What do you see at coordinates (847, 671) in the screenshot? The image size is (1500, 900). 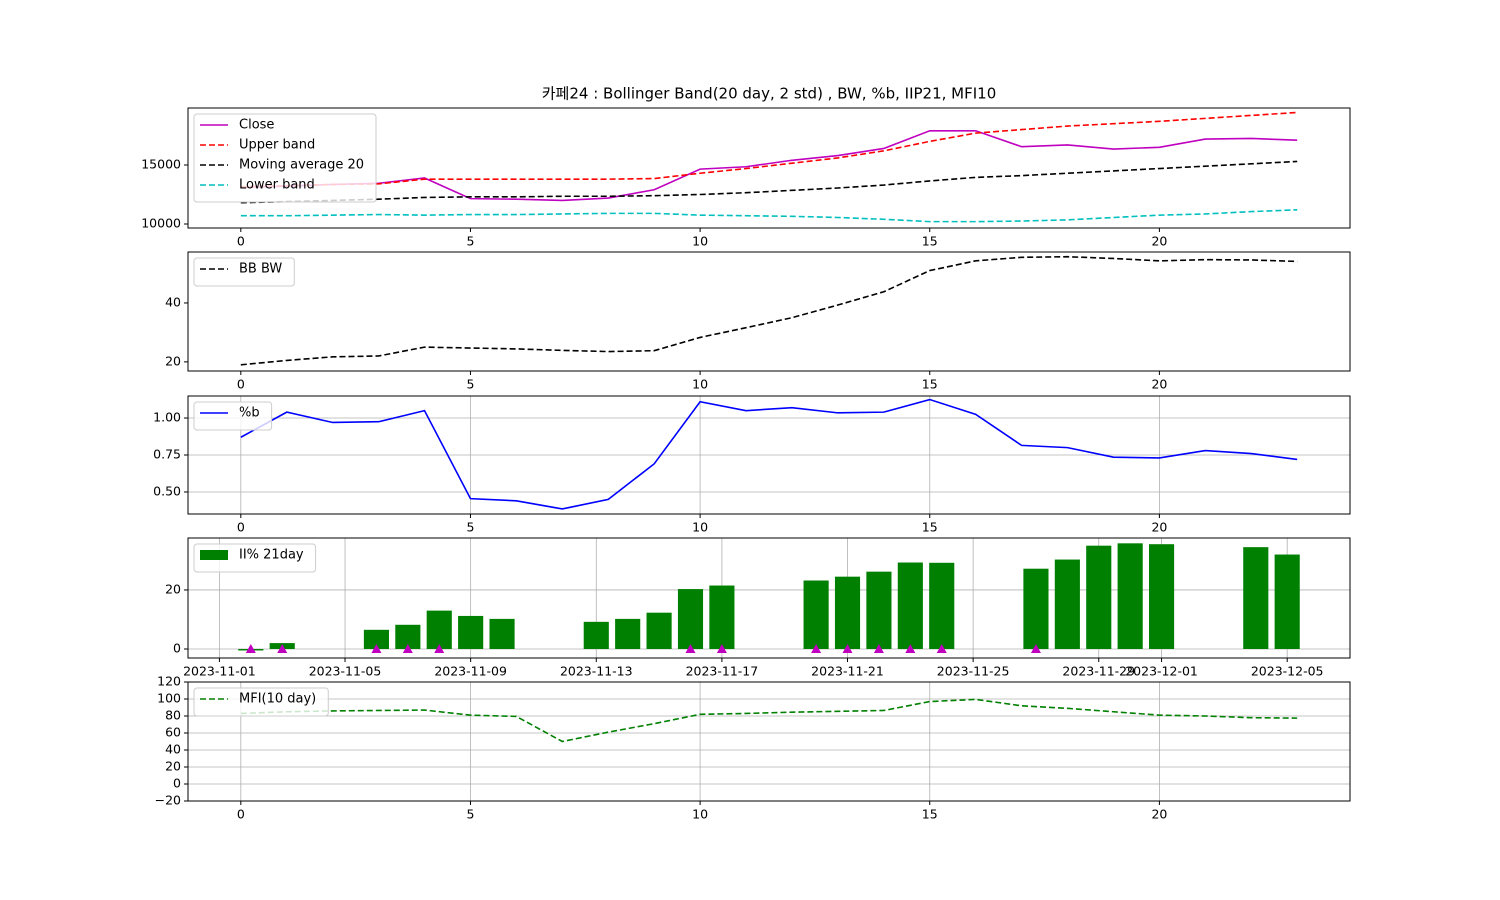 I see `x-tick-label: 2023-11-21` at bounding box center [847, 671].